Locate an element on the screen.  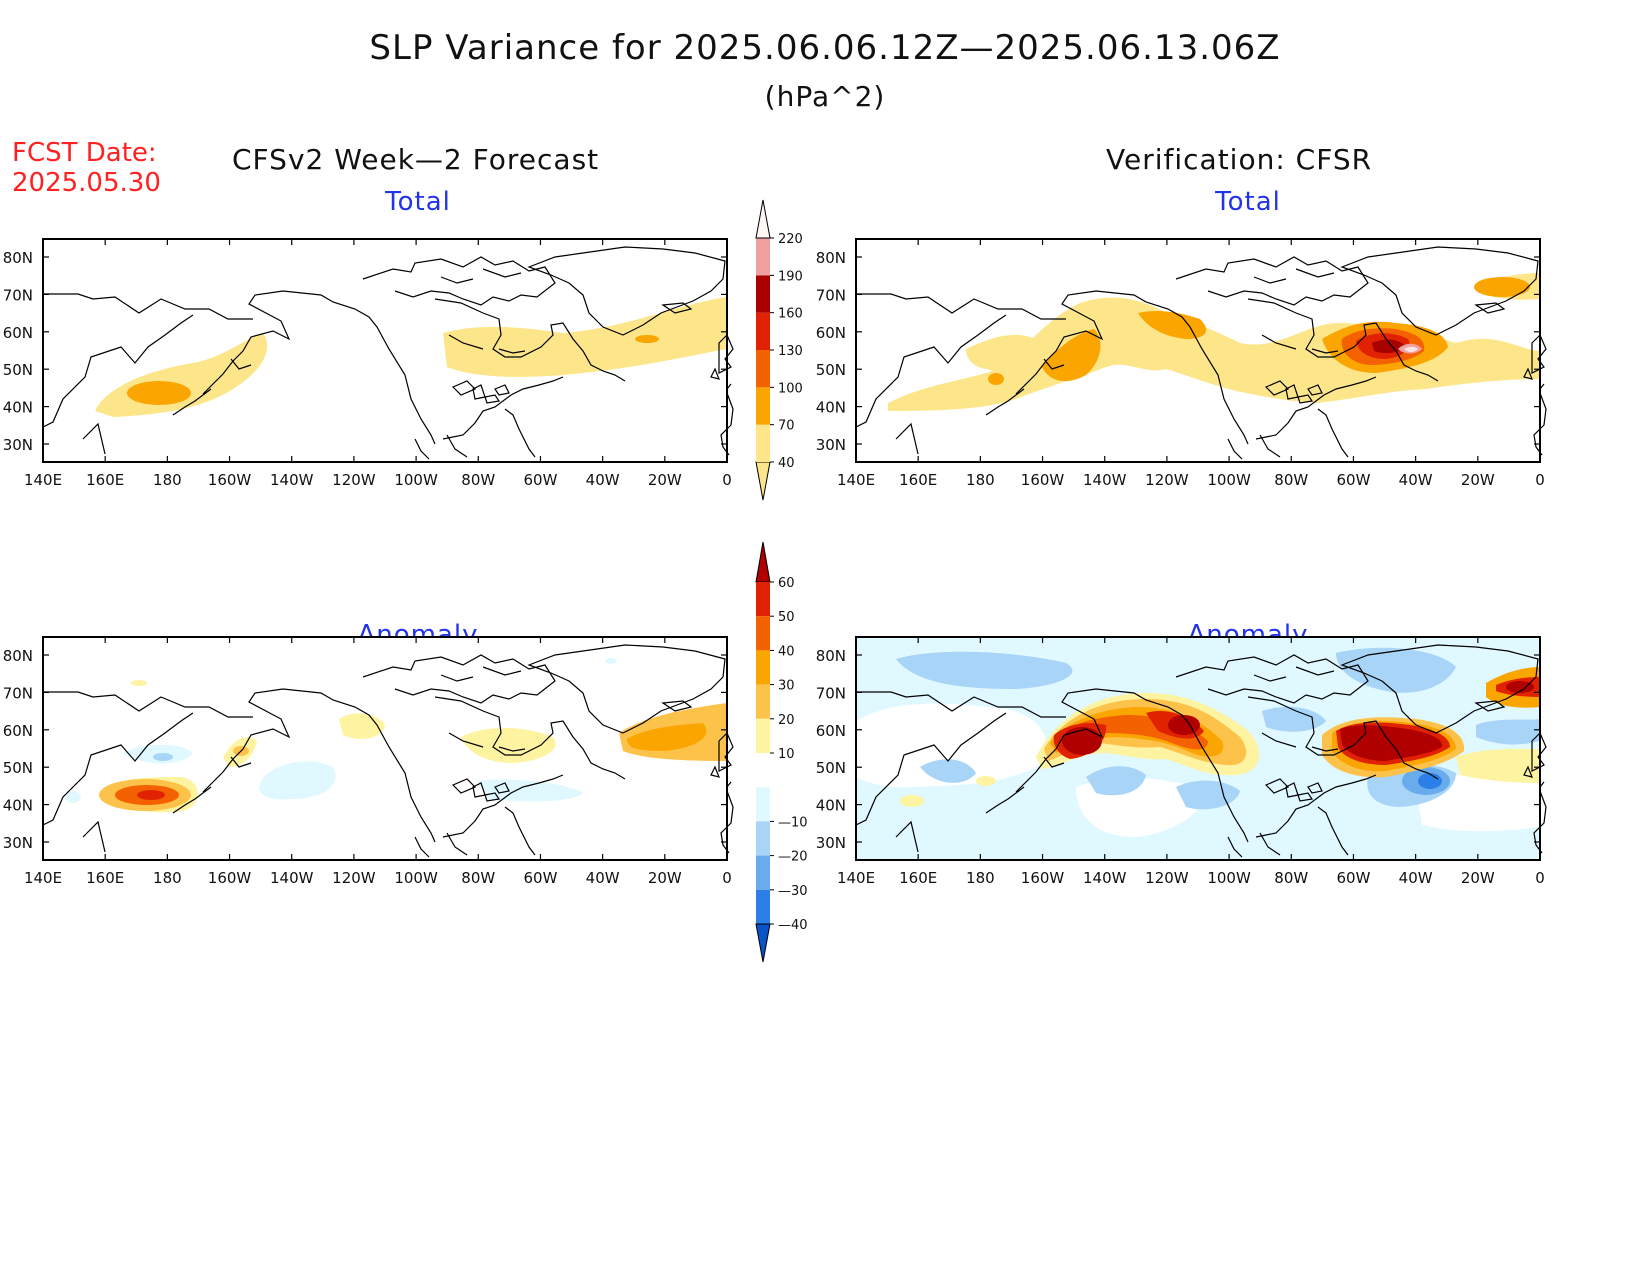
units-label: (hPa^2) is located at coordinates (825, 96).